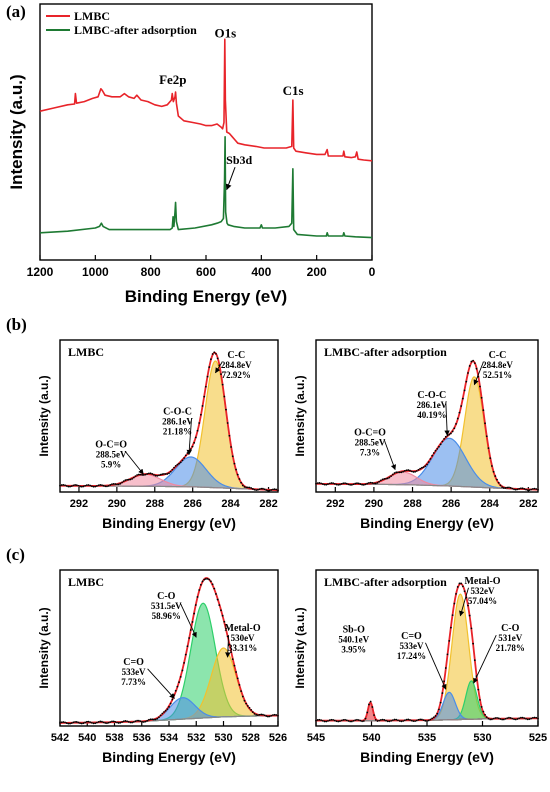  Describe the element at coordinates (353, 640) in the screenshot. I see `peak-label-line: 540.1eV` at that location.